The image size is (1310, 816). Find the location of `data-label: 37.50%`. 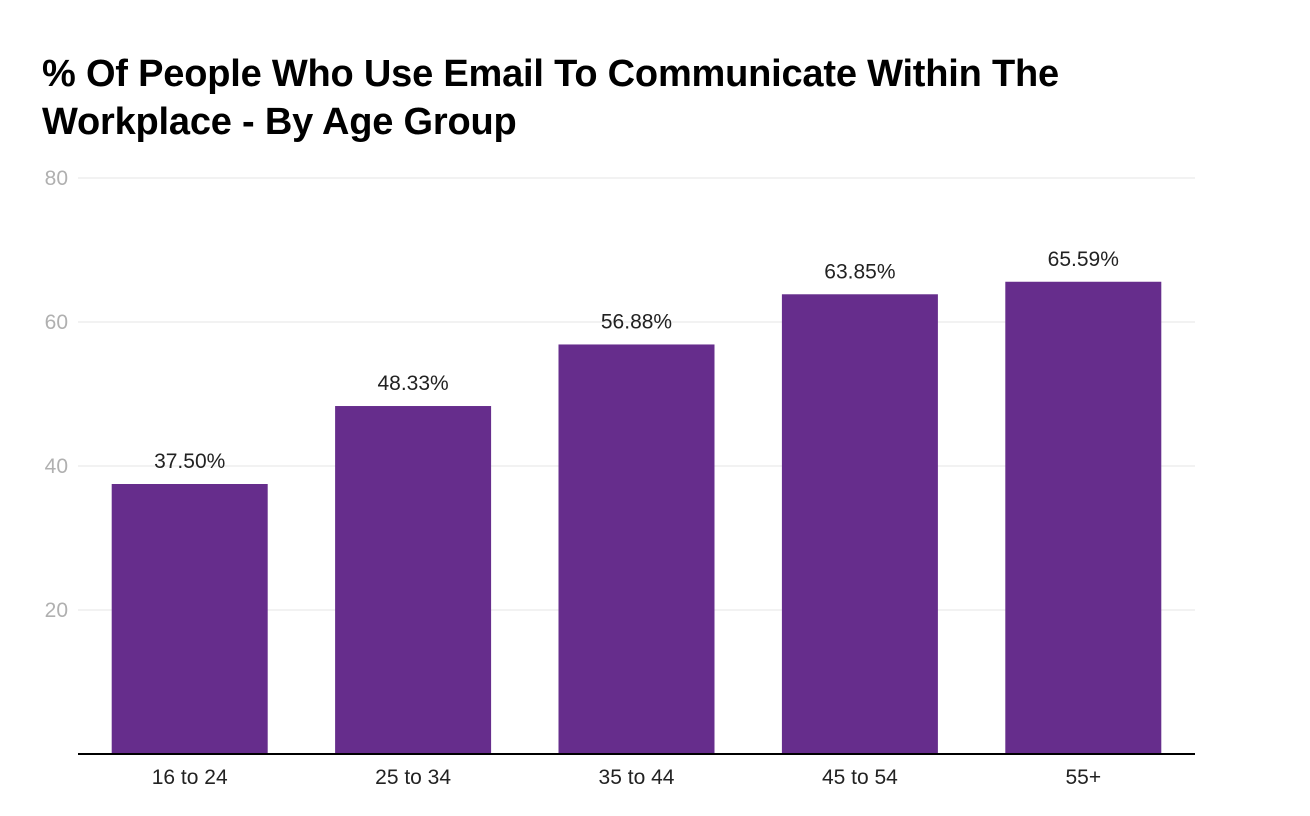

data-label: 37.50% is located at coordinates (189, 461).